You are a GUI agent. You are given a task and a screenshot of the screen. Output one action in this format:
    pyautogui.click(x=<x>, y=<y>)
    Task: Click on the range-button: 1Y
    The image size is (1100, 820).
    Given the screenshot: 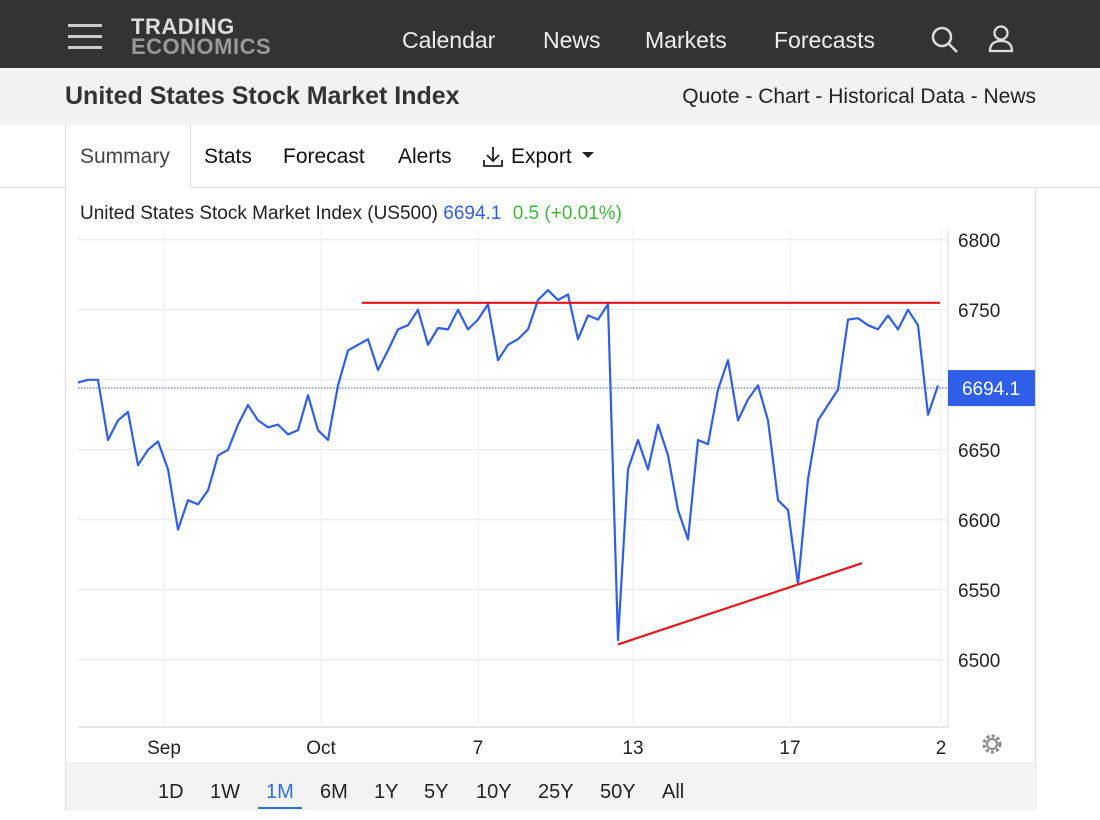 What is the action you would take?
    pyautogui.click(x=386, y=792)
    